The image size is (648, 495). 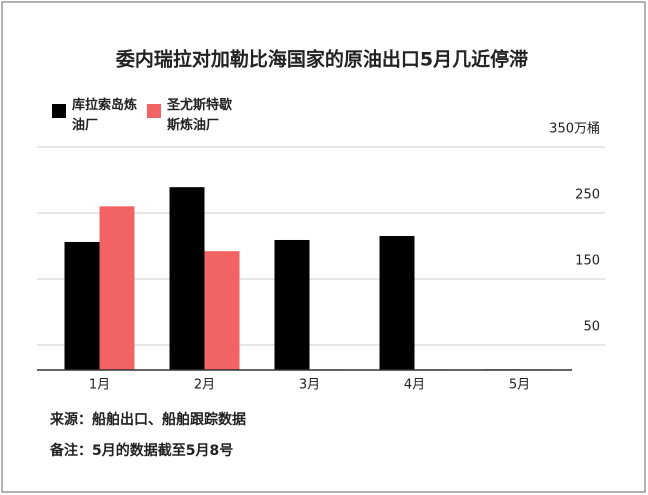 I want to click on x-tick-label: 3月, so click(x=309, y=385).